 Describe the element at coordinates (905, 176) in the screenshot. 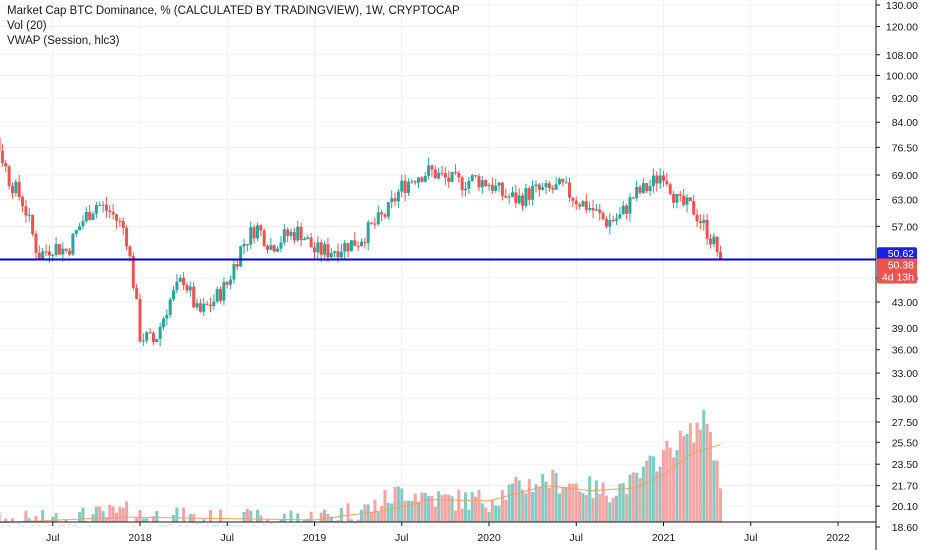

I see `y-tick-label: 69.00` at that location.